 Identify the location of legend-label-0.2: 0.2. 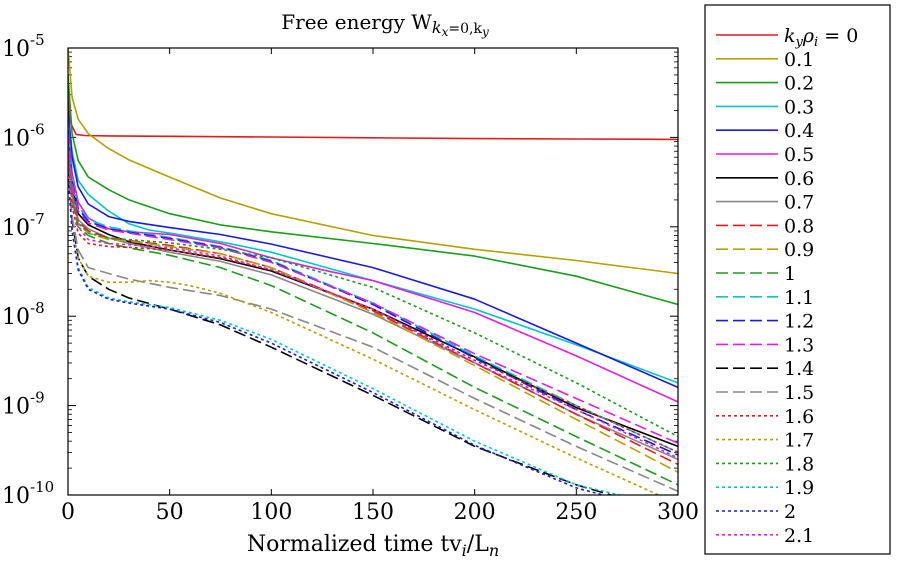
(799, 84).